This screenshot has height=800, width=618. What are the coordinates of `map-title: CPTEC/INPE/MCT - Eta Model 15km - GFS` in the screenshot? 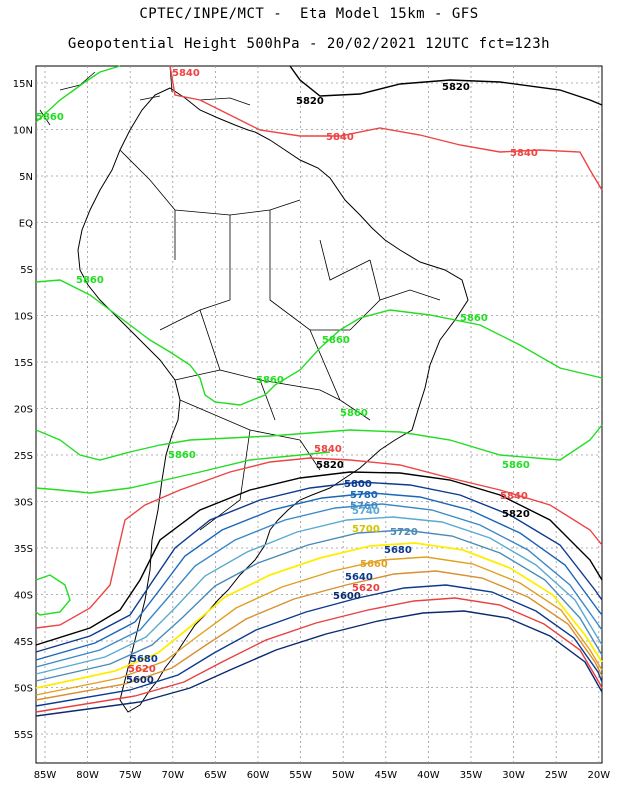 It's located at (309, 14).